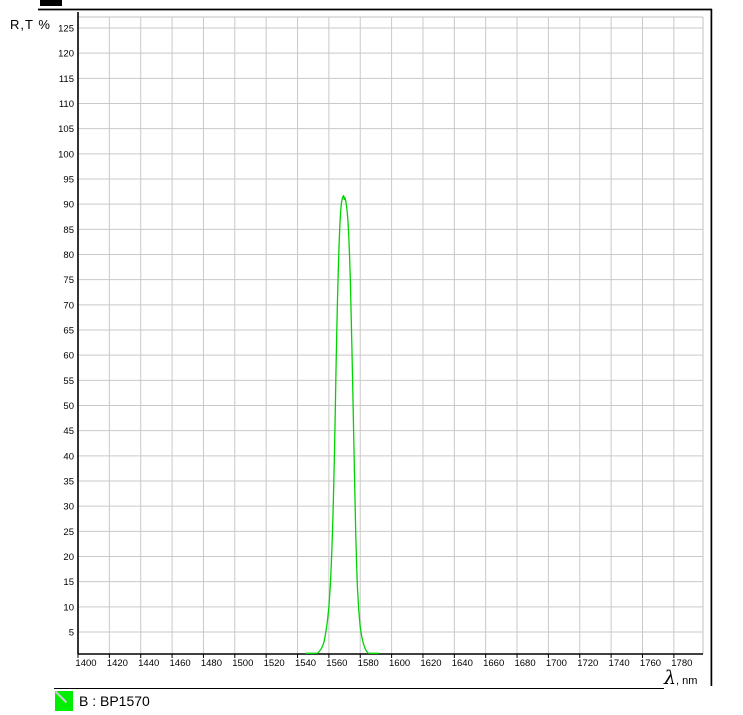  Describe the element at coordinates (587, 663) in the screenshot. I see `x-tick-label: 1720` at that location.